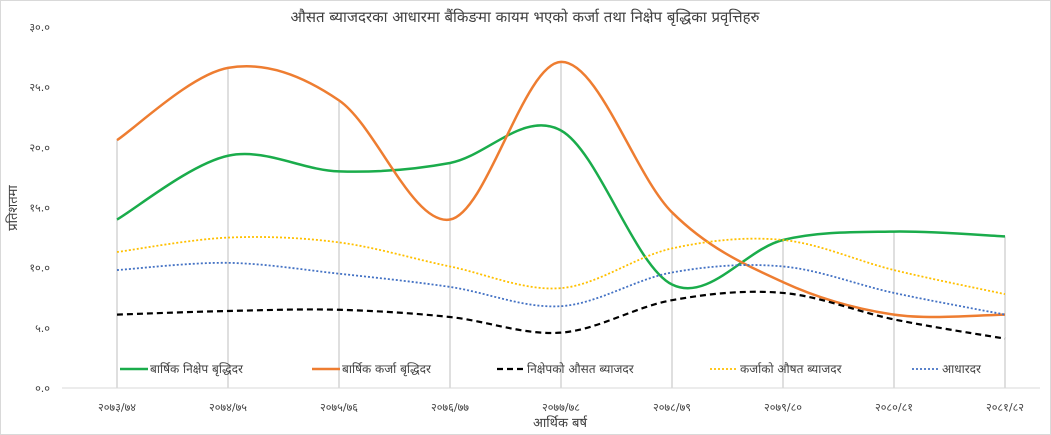 The height and width of the screenshot is (435, 1051). What do you see at coordinates (117, 407) in the screenshot?
I see `x-tick-label: २०७३/७४` at bounding box center [117, 407].